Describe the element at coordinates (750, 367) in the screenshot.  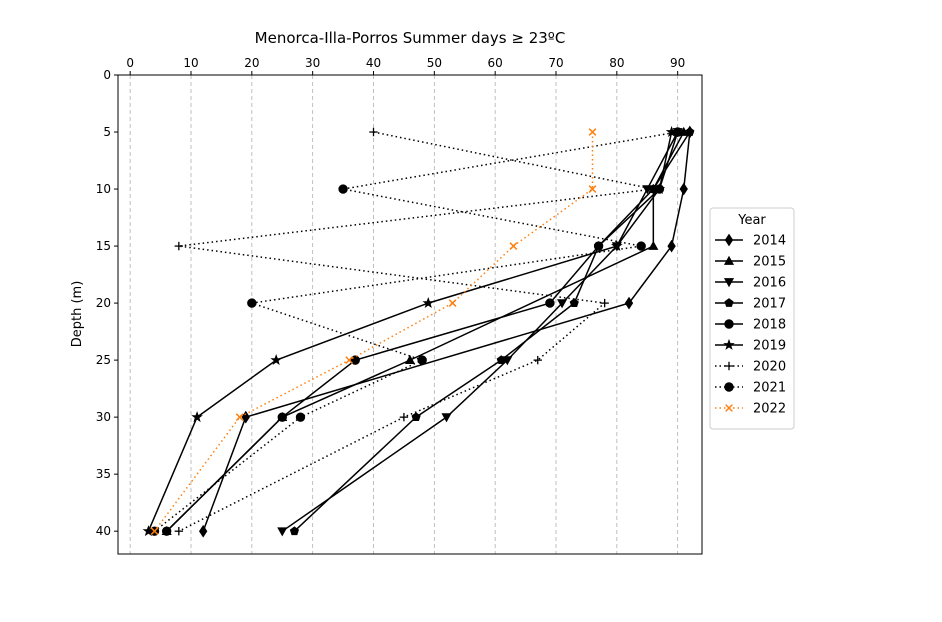
I see `legend-item-2020: 2020` at that location.